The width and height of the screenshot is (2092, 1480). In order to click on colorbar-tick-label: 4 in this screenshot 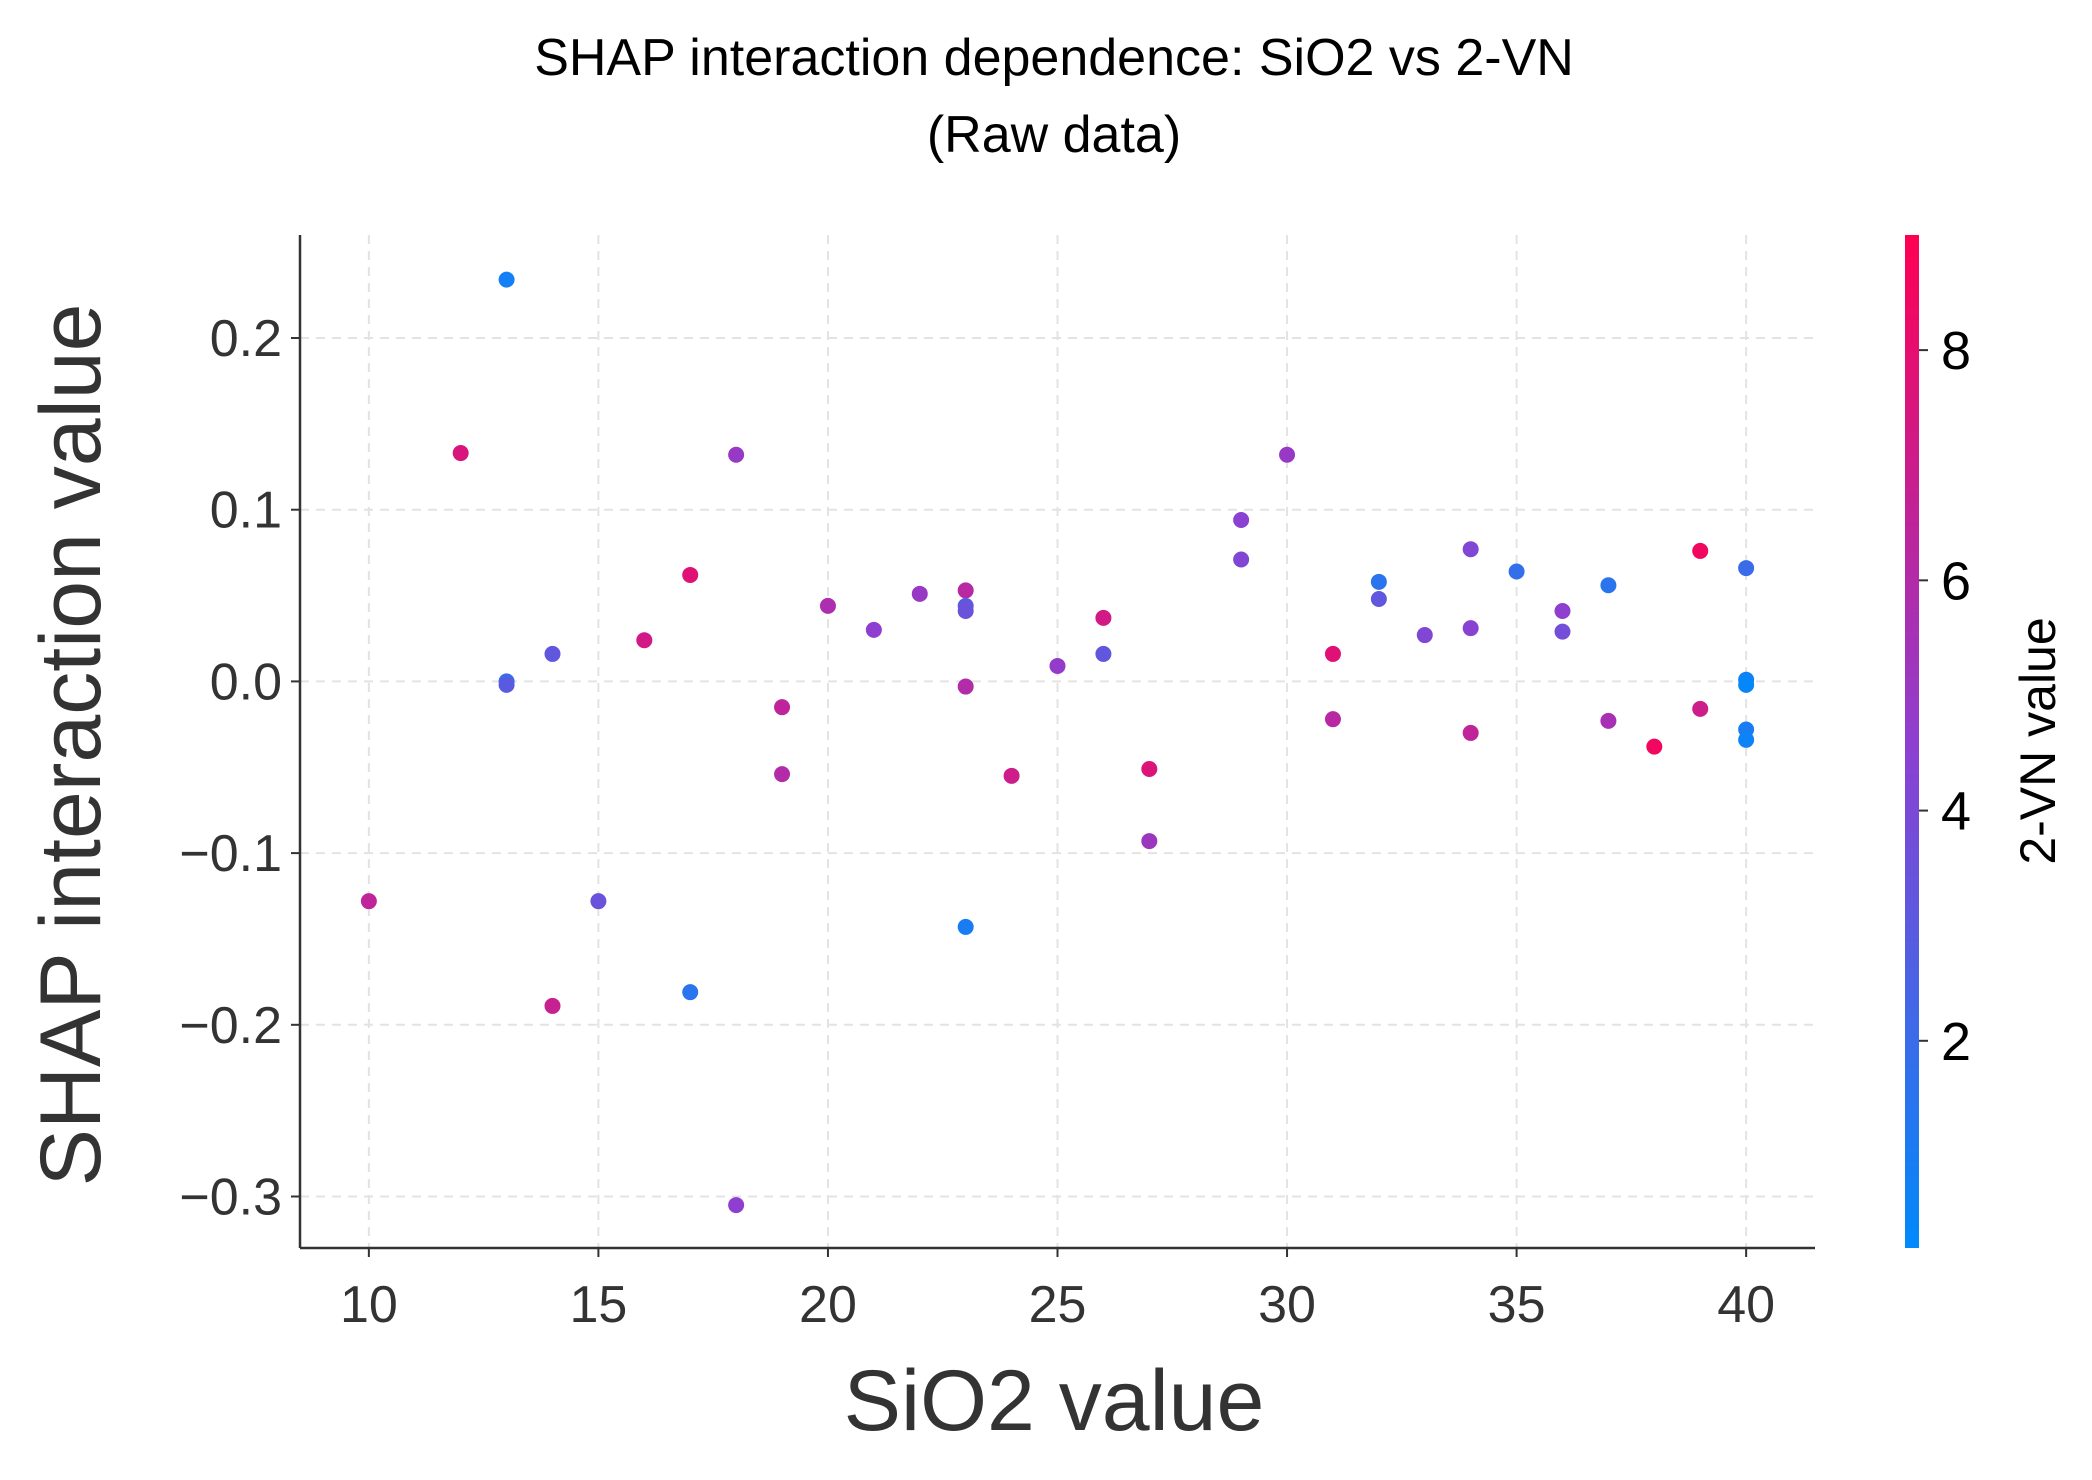, I will do `click(1956, 812)`.